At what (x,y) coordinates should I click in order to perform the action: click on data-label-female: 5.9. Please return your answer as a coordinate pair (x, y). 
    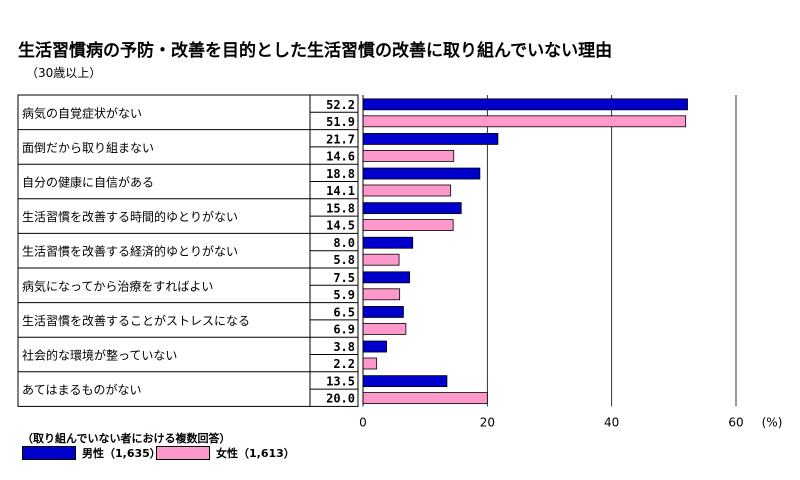
    Looking at the image, I should click on (344, 295).